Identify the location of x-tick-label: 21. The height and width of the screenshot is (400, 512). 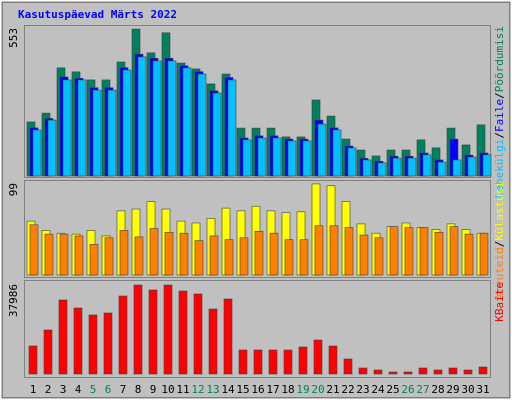
(332, 389).